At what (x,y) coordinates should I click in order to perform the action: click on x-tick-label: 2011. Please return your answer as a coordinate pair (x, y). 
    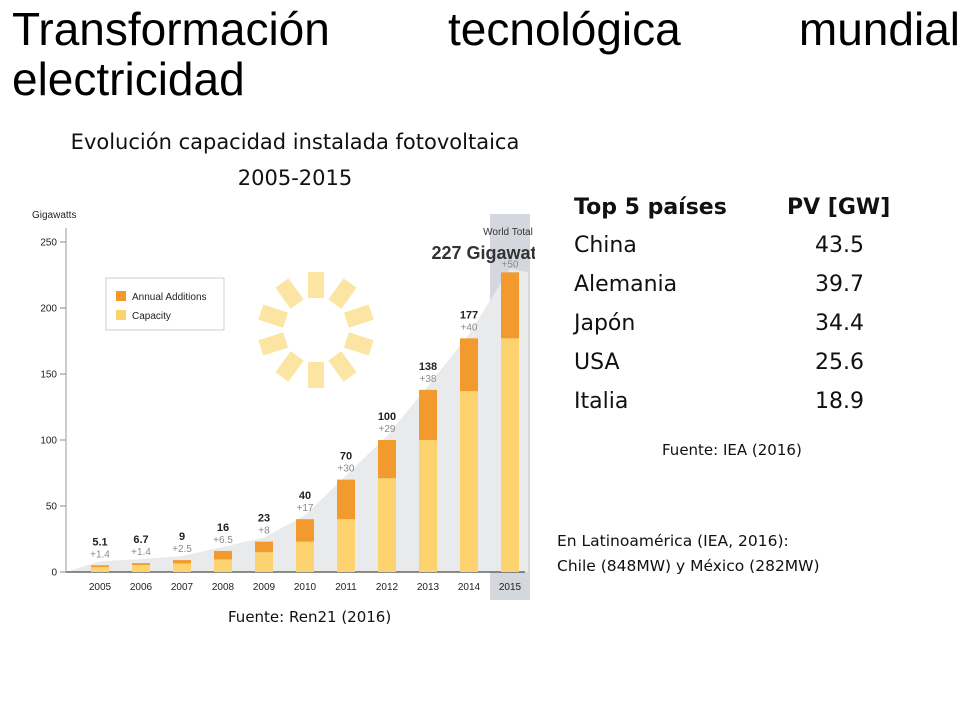
    Looking at the image, I should click on (346, 587).